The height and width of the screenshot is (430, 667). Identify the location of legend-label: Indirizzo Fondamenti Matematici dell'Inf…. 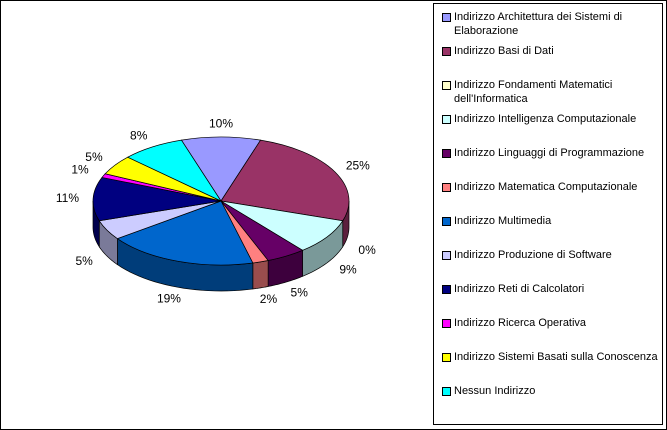
(533, 92).